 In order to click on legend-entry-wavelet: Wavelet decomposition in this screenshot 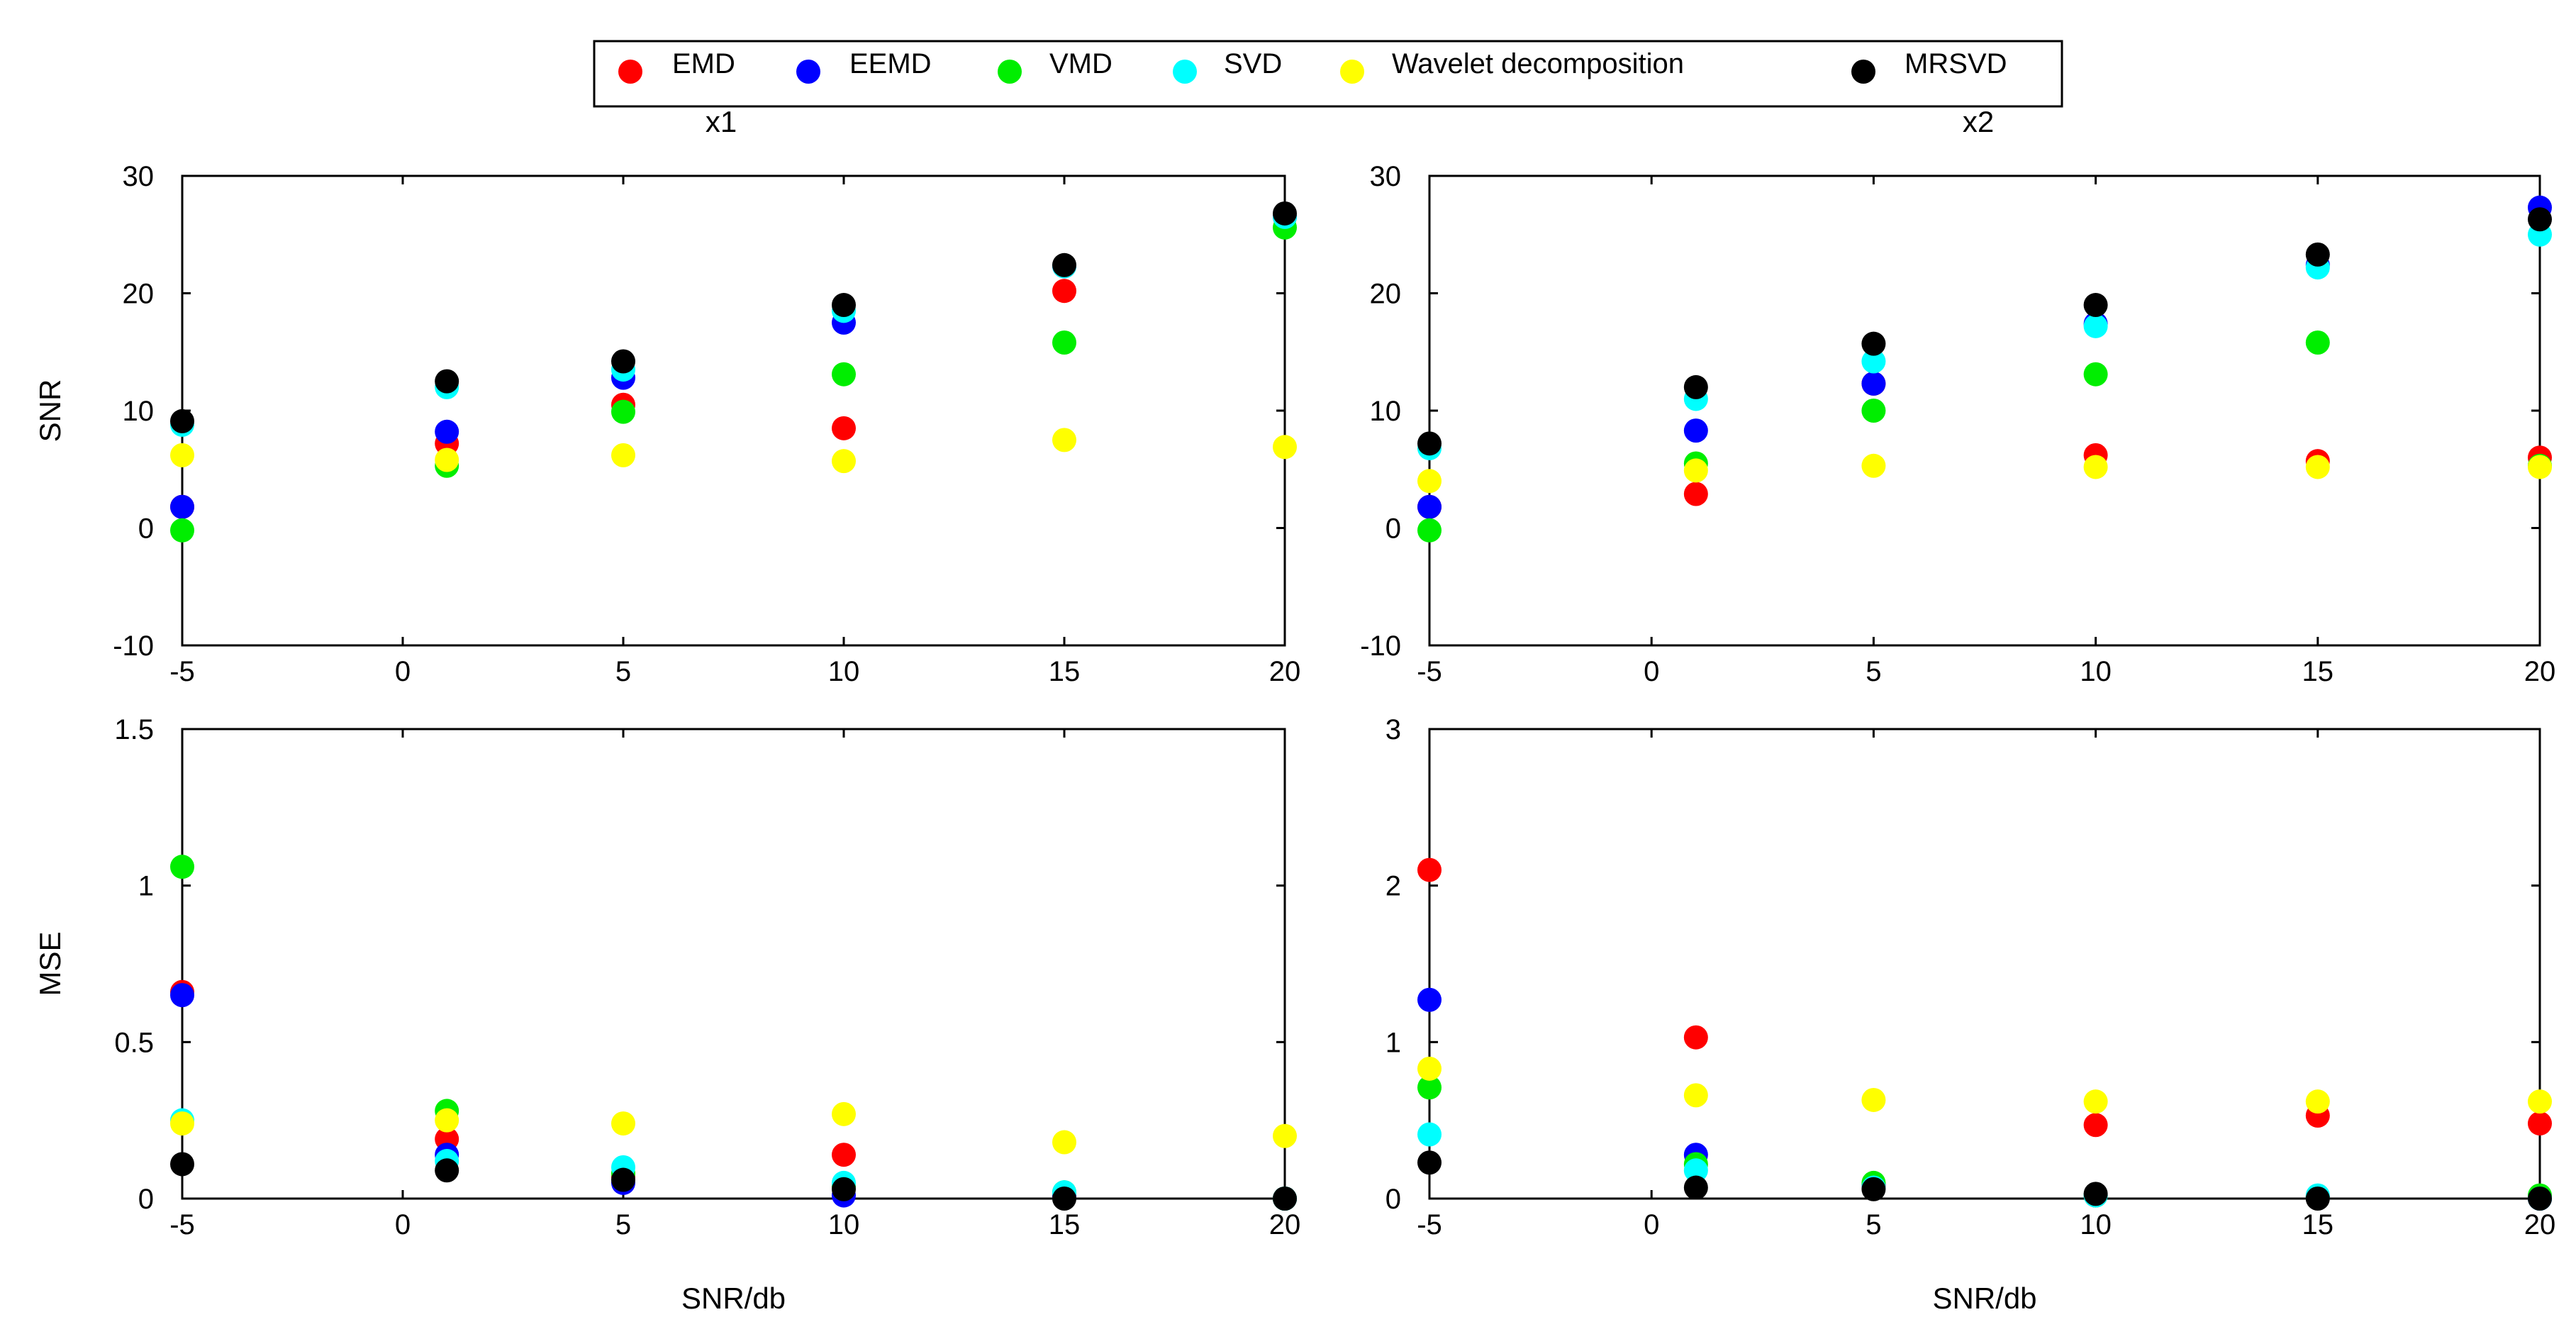, I will do `click(1512, 66)`.